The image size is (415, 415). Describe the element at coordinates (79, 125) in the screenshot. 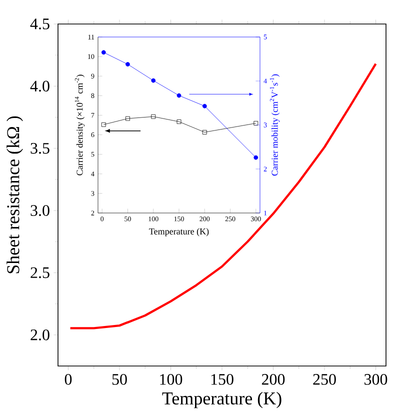

I see `y-axis-title: Carrier density (×10$^{14}$ cm$^{-2}$)` at that location.